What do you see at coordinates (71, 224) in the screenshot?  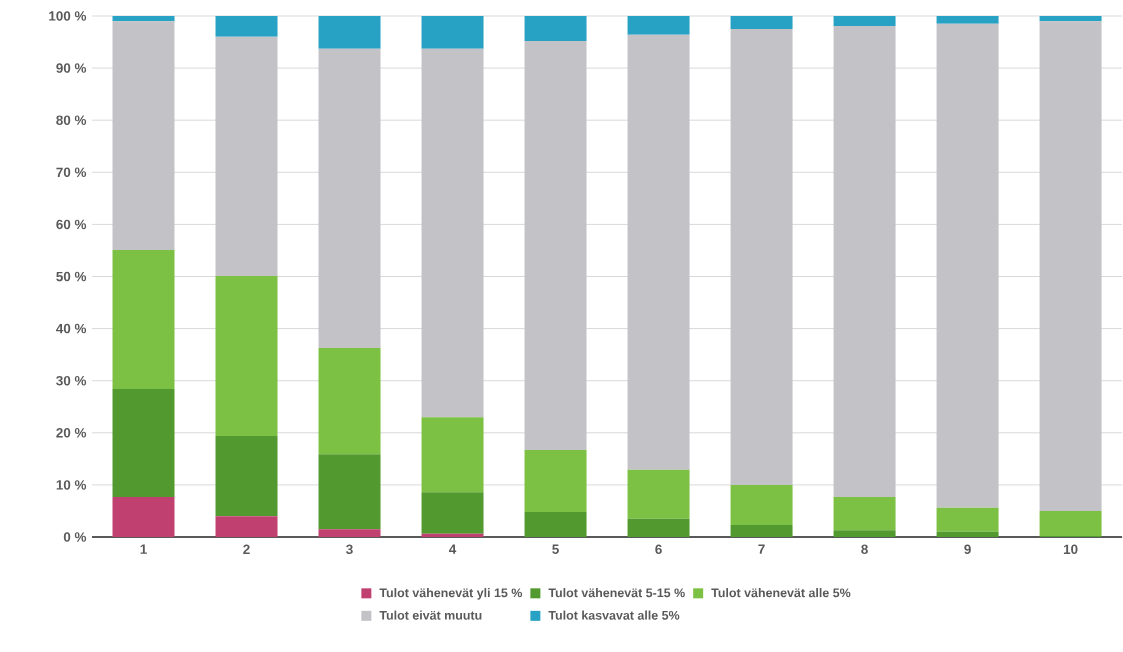 I see `y-tick-label: 60 %` at bounding box center [71, 224].